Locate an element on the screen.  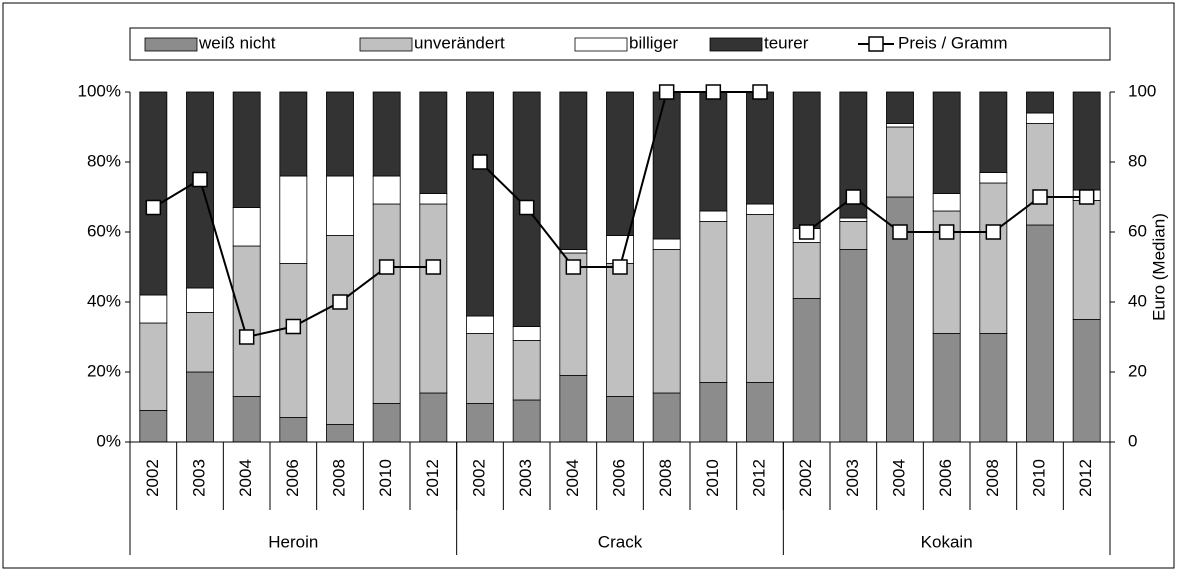
y2-axis-label: Euro (Median) is located at coordinates (1158, 267).